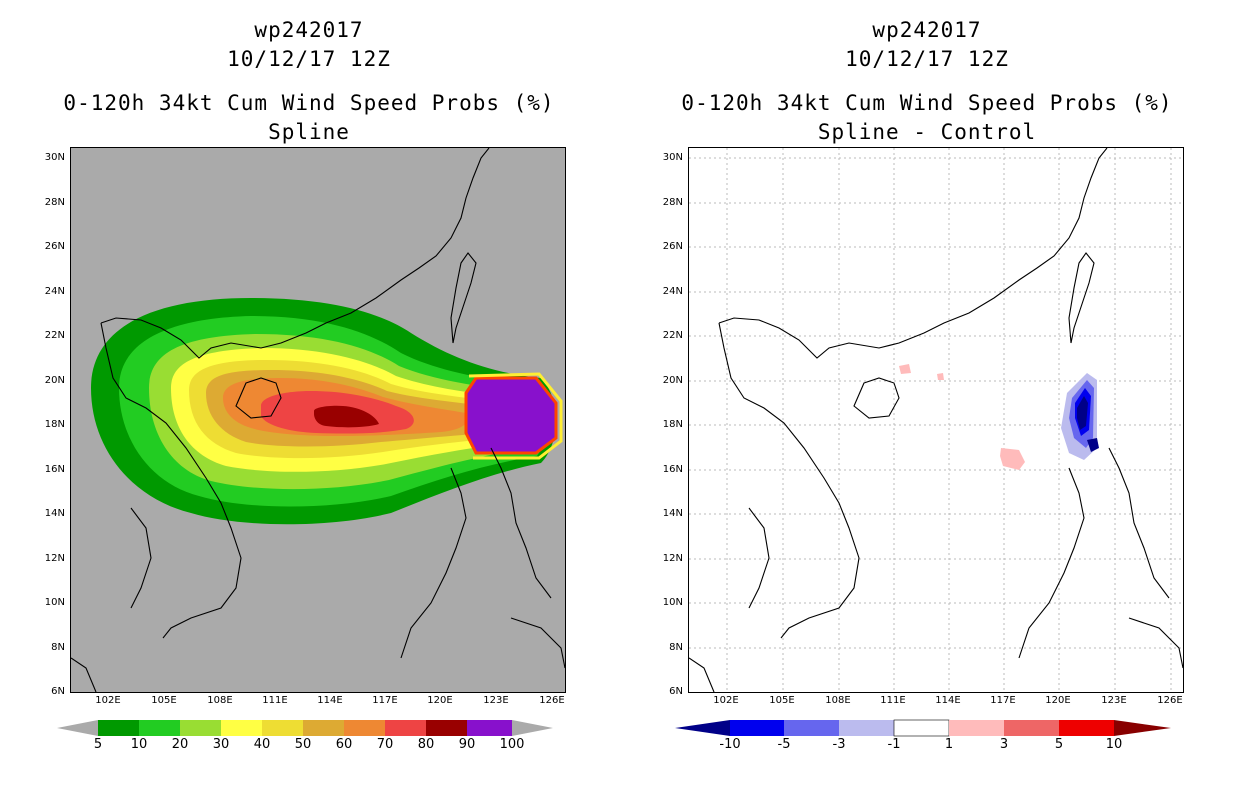  Describe the element at coordinates (839, 744) in the screenshot. I see `colorbar-label: -3` at that location.